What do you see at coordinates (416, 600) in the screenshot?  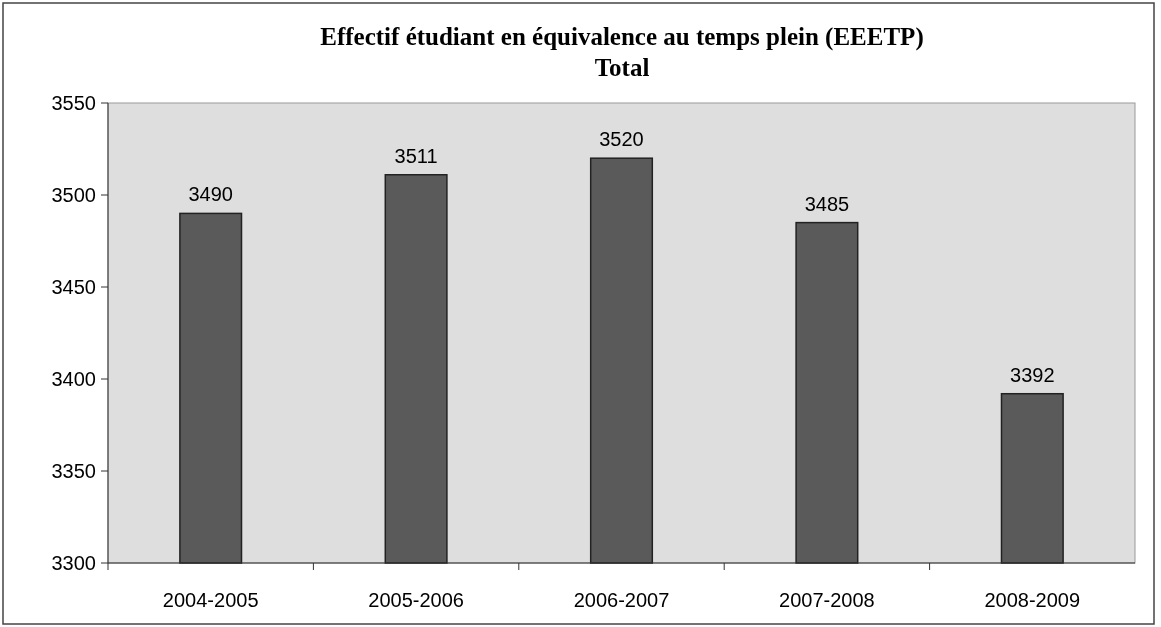 I see `x-tick-label: 2005-2006` at bounding box center [416, 600].